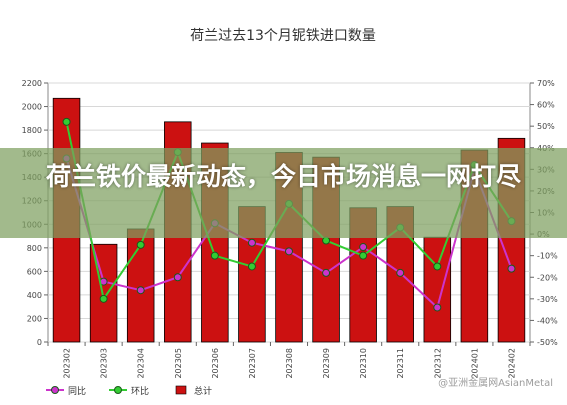 This screenshot has height=405, width=567. I want to click on right-tick-label: 60%, so click(546, 105).